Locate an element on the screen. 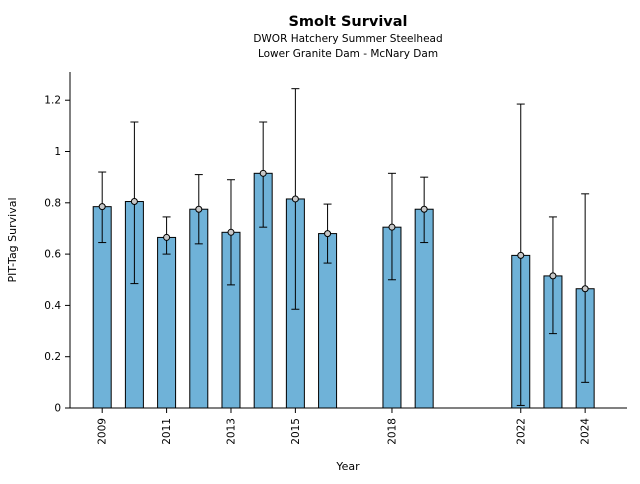 This screenshot has width=640, height=484. y-tick-label: 0 is located at coordinates (57, 409).